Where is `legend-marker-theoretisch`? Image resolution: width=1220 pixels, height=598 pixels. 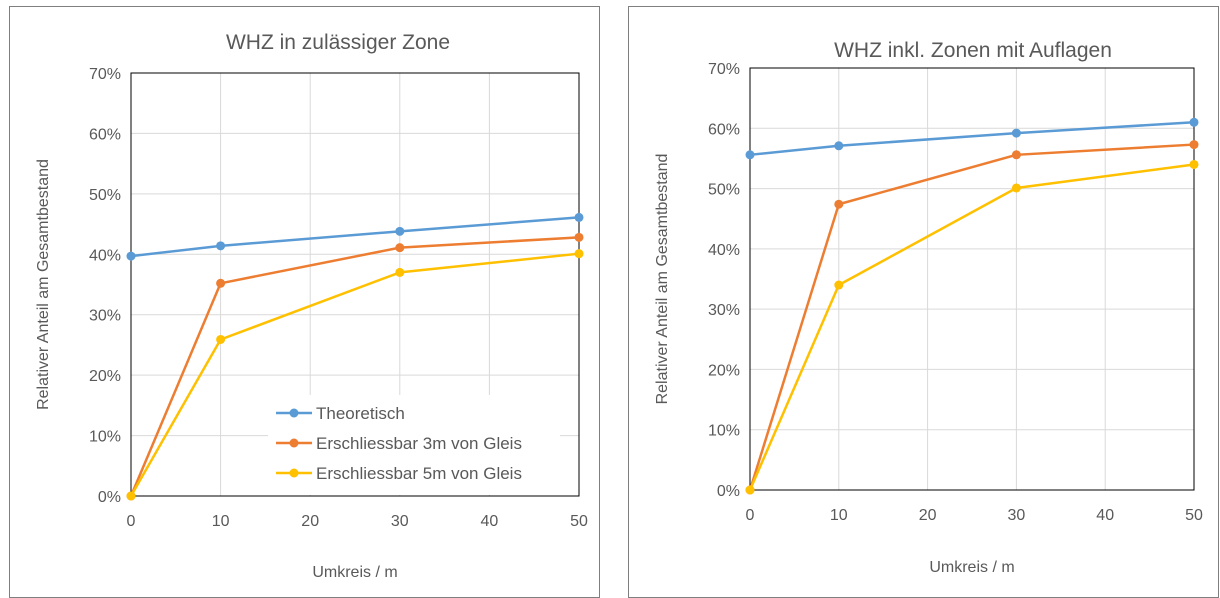
legend-marker-theoretisch is located at coordinates (294, 413).